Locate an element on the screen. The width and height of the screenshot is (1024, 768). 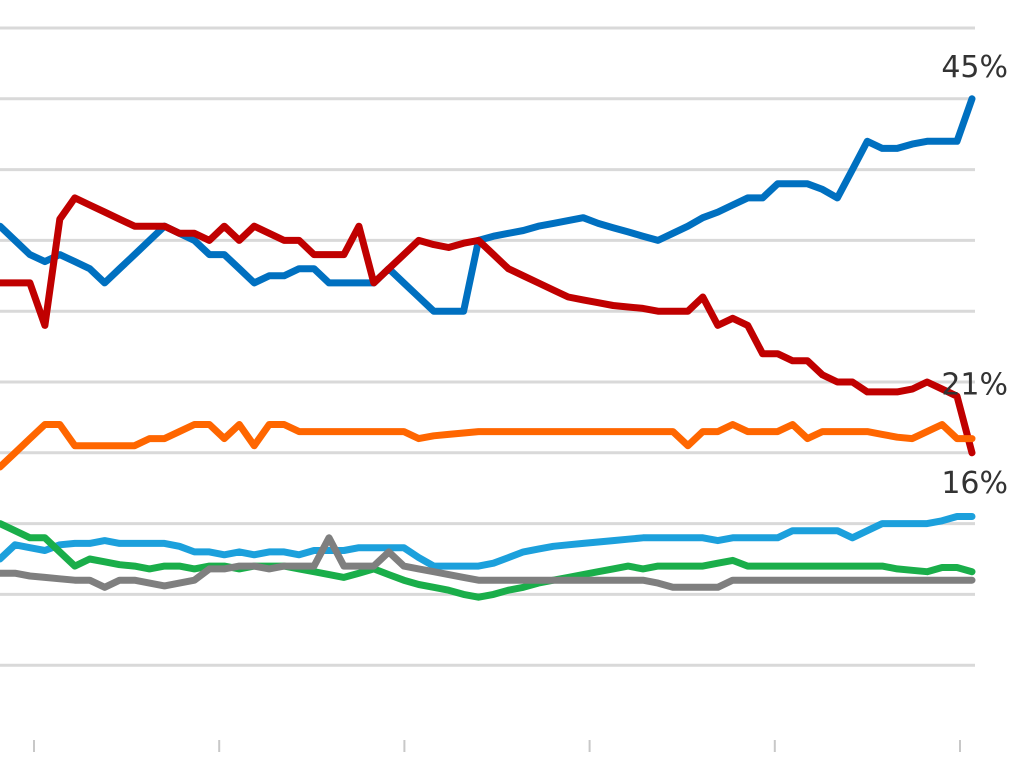
end-labels: 45% 16% 21% is located at coordinates (974, 275).